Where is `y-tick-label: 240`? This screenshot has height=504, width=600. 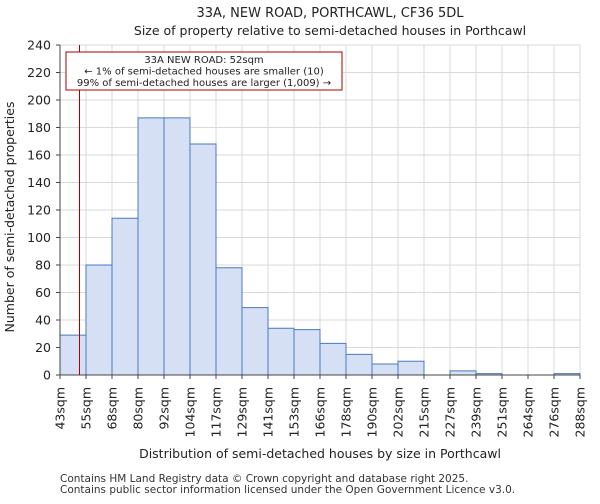 y-tick-label: 240 is located at coordinates (39, 45).